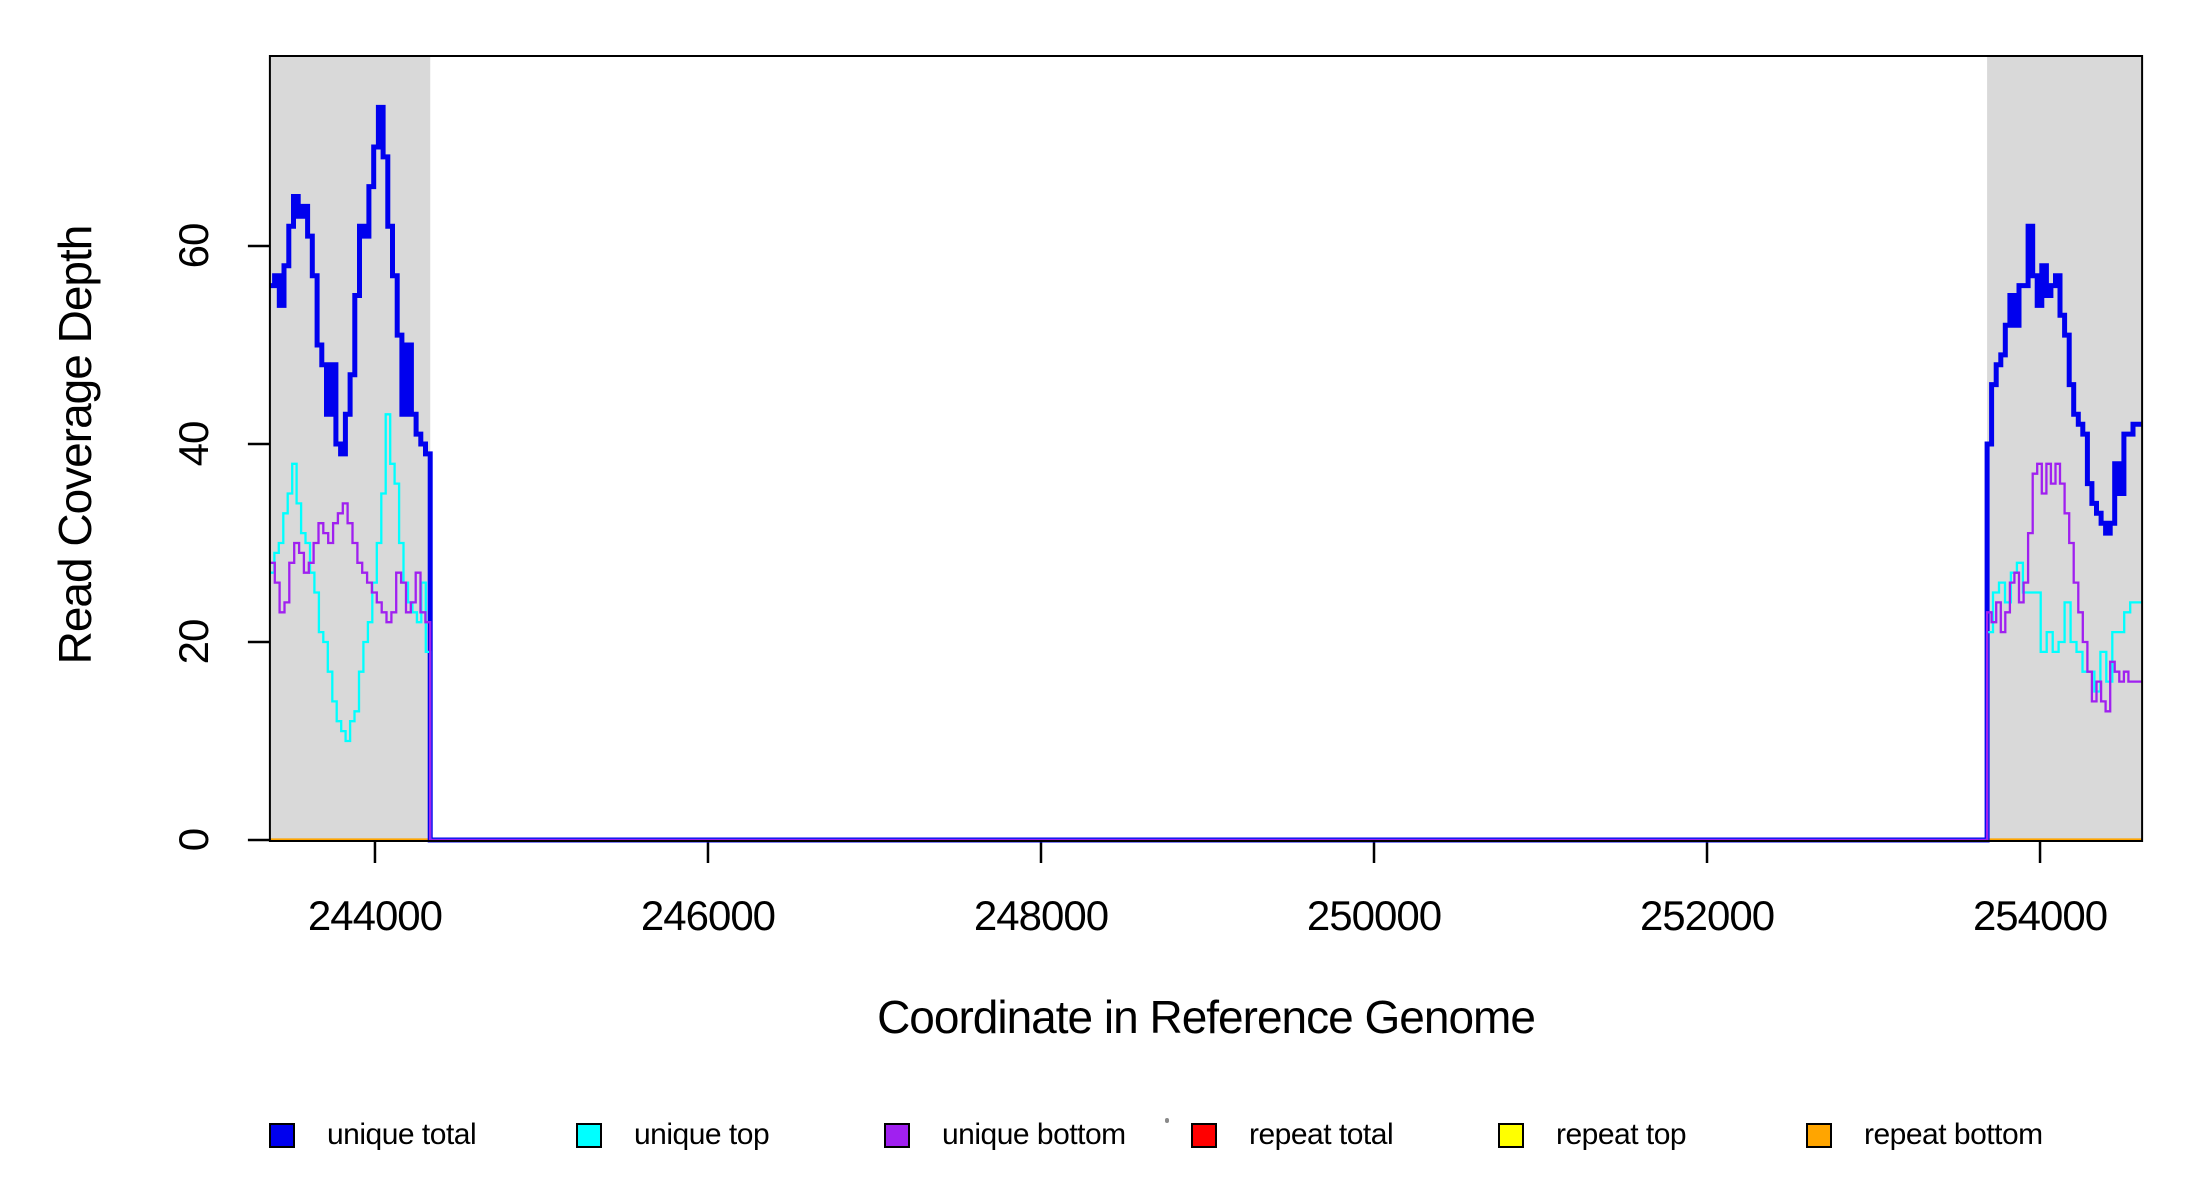 This screenshot has height=1200, width=2200. What do you see at coordinates (282, 1135) in the screenshot?
I see `legend-swatch-unique-total` at bounding box center [282, 1135].